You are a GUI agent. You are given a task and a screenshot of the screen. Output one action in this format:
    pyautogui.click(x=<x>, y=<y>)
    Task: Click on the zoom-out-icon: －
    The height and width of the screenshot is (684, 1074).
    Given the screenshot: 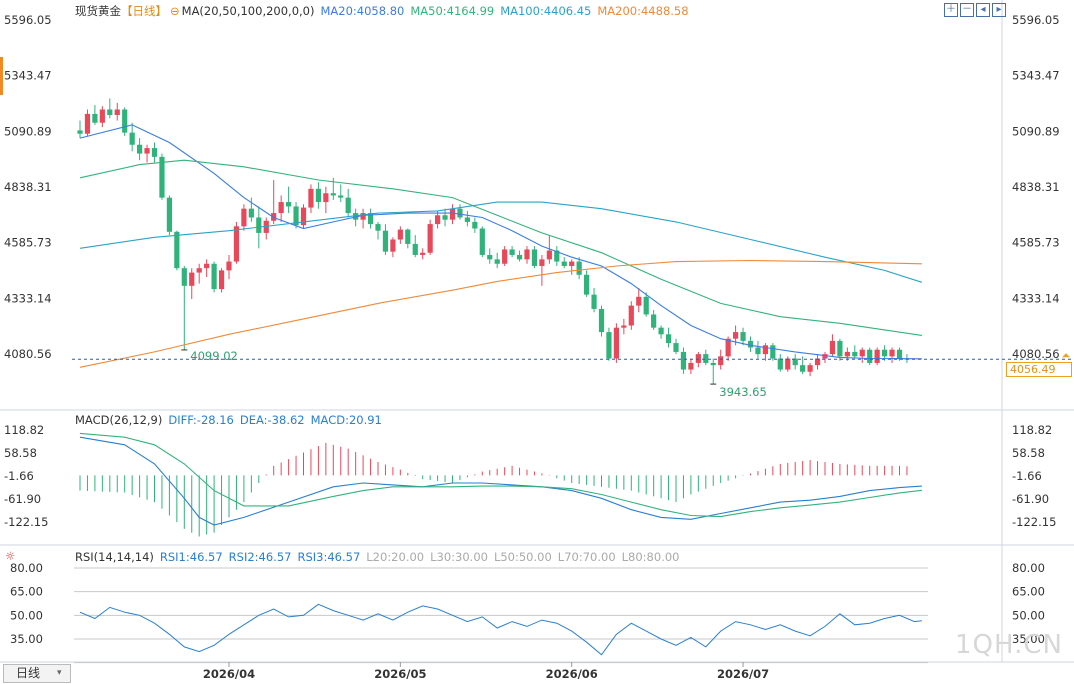 What is the action you would take?
    pyautogui.click(x=967, y=10)
    